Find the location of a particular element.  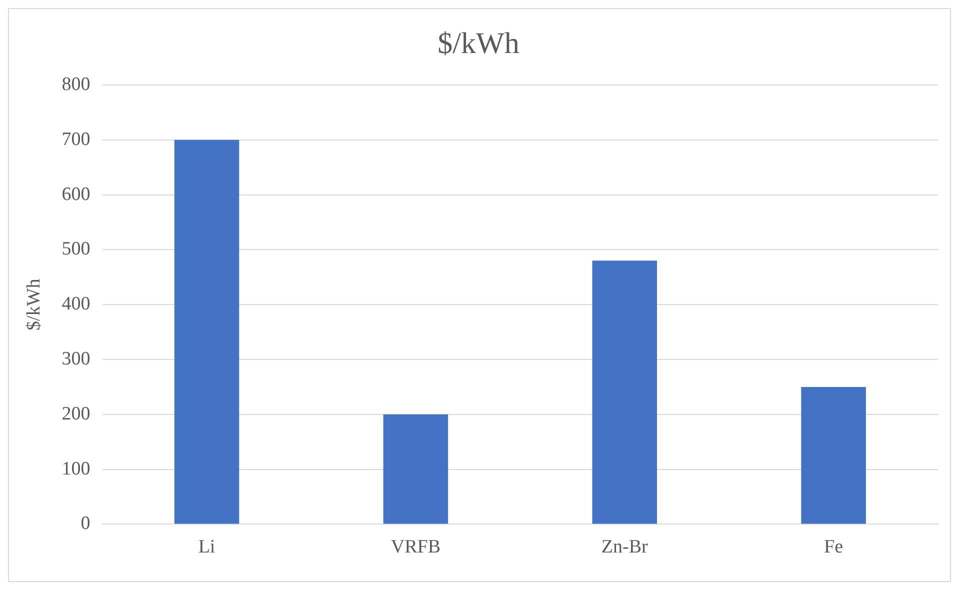

y-axis-title: $/kWh is located at coordinates (33, 304).